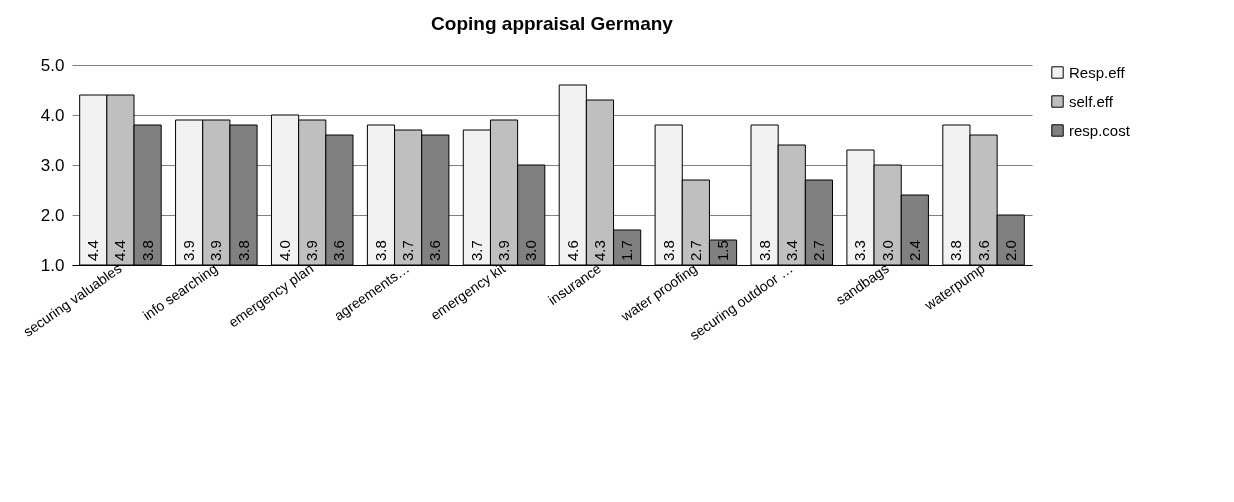 The width and height of the screenshot is (1234, 502). What do you see at coordinates (723, 250) in the screenshot?
I see `data-label: 1.5` at bounding box center [723, 250].